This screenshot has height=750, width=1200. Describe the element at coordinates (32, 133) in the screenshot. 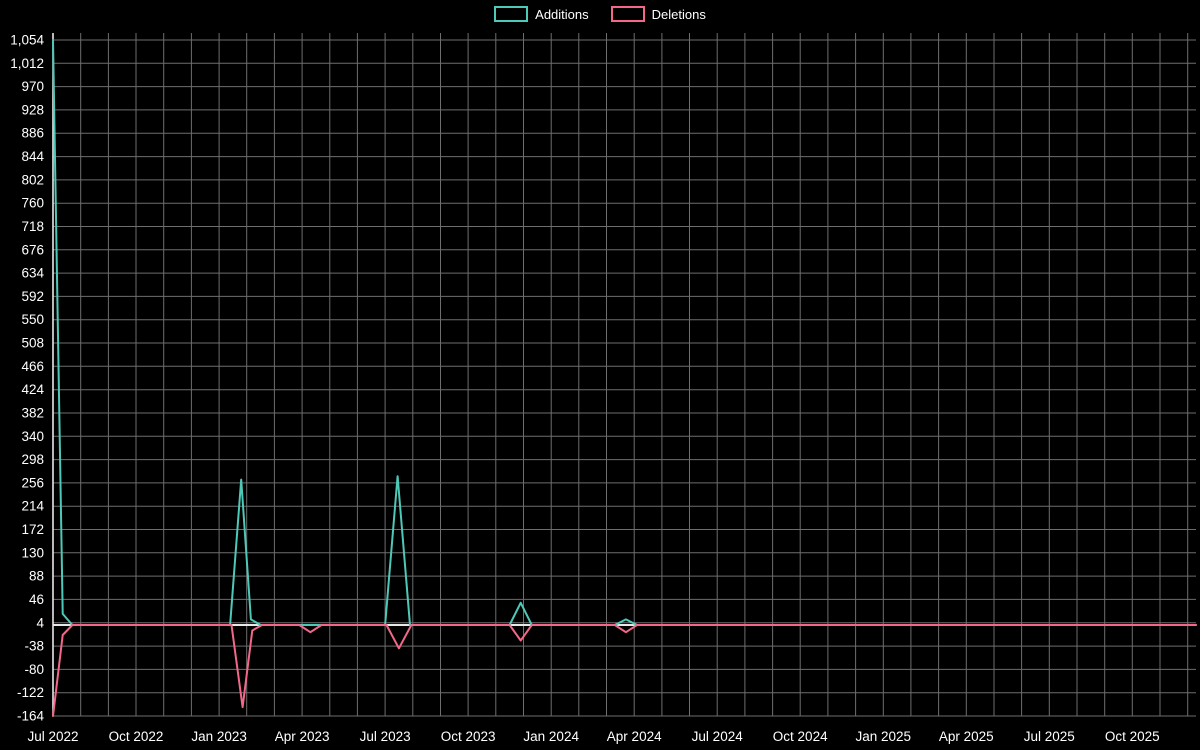

I see `y-tick-label: 886` at that location.